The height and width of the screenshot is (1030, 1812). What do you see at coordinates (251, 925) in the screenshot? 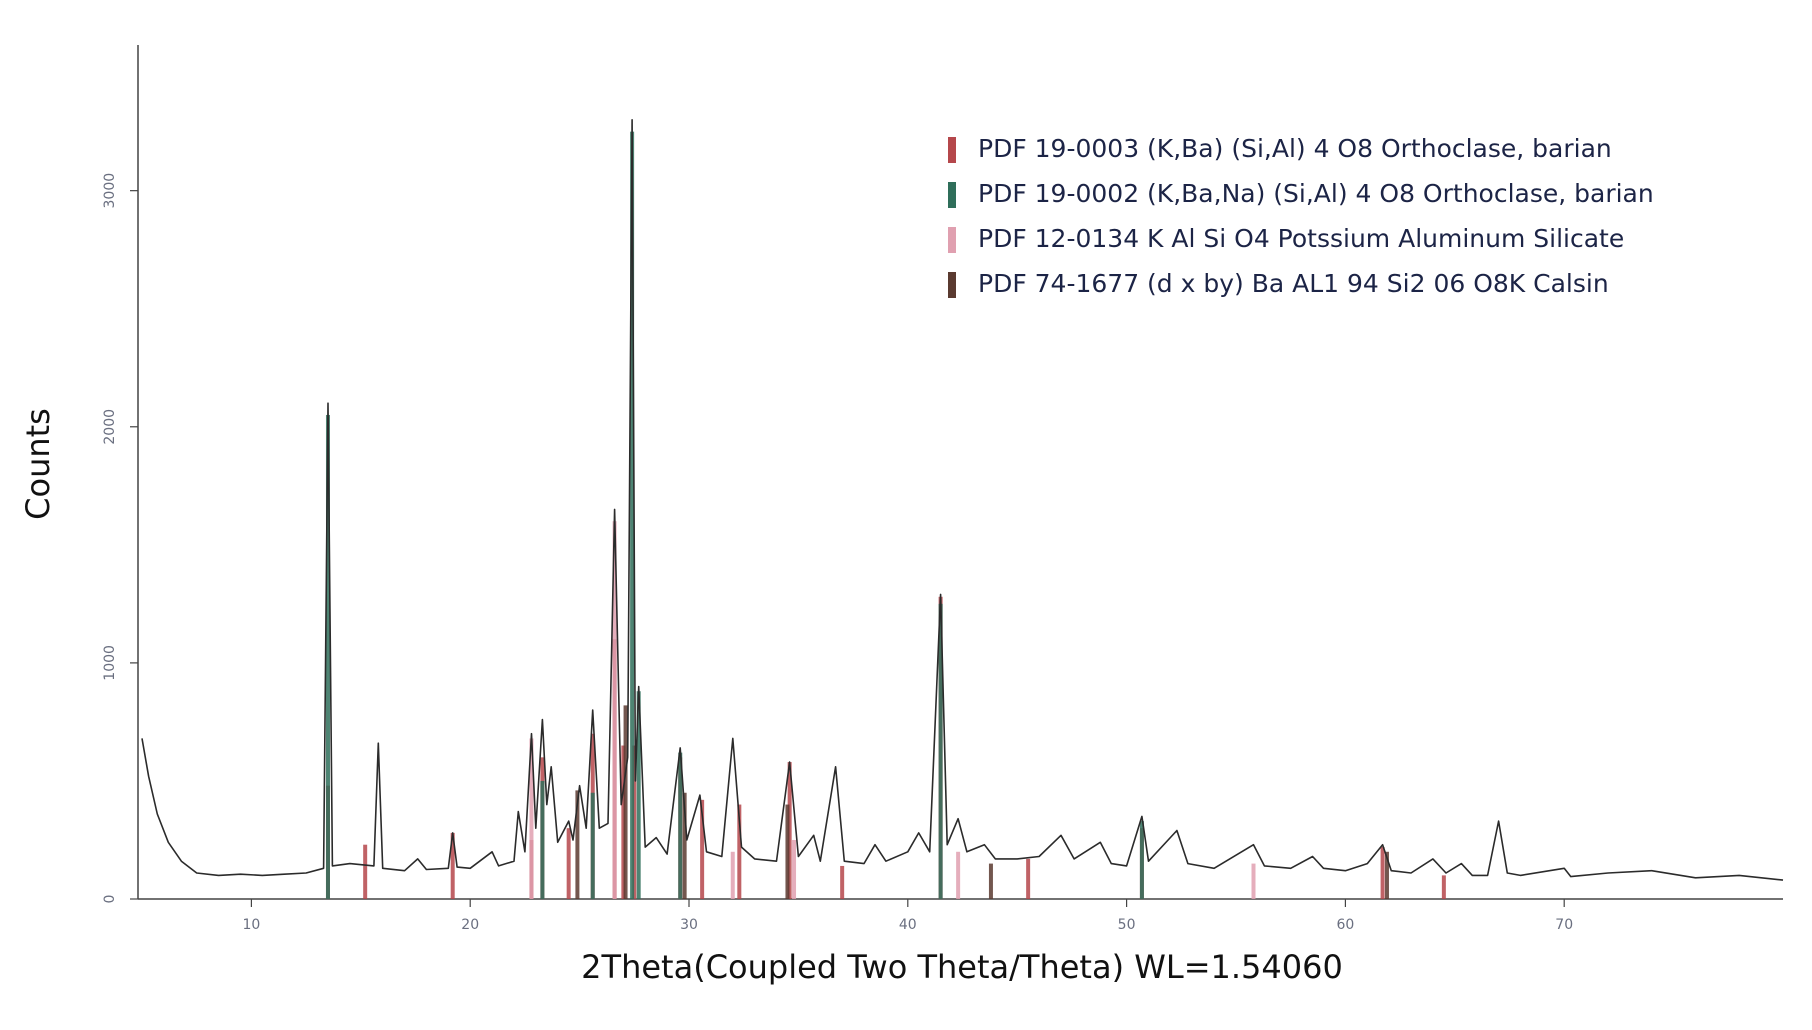
I see `x-tick-label: 10` at bounding box center [251, 925].